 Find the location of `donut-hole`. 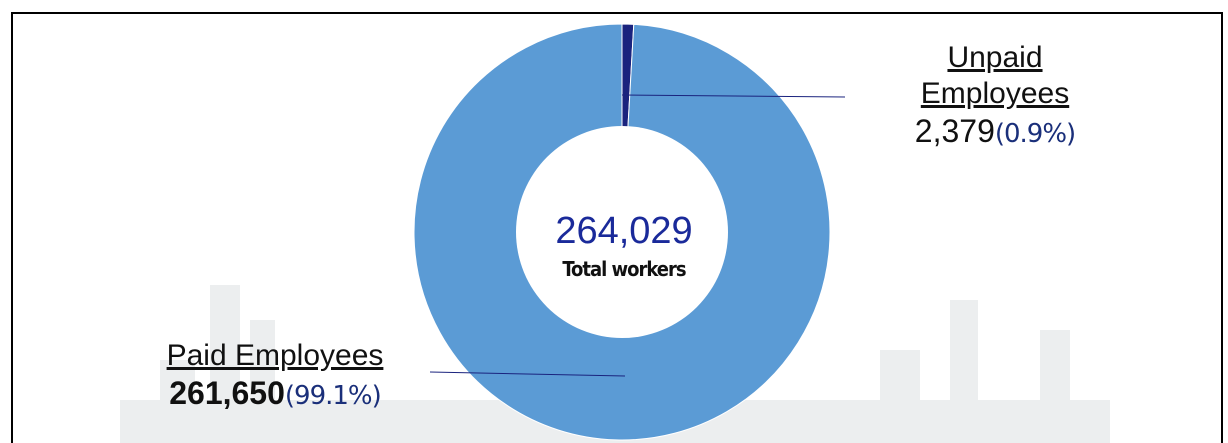

donut-hole is located at coordinates (622, 232).